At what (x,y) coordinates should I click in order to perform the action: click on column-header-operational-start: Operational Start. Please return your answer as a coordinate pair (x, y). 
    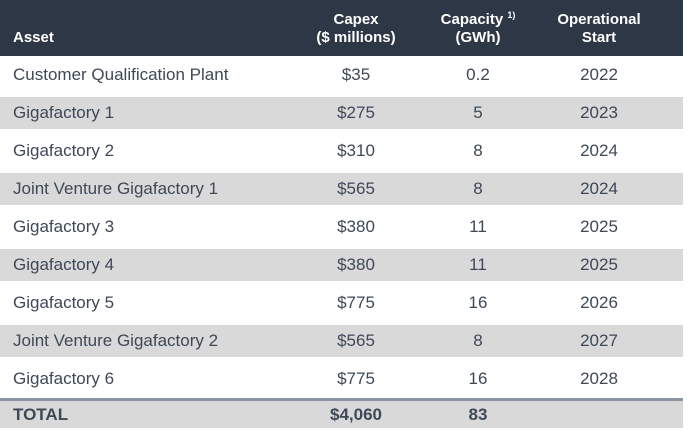
    Looking at the image, I should click on (610, 28).